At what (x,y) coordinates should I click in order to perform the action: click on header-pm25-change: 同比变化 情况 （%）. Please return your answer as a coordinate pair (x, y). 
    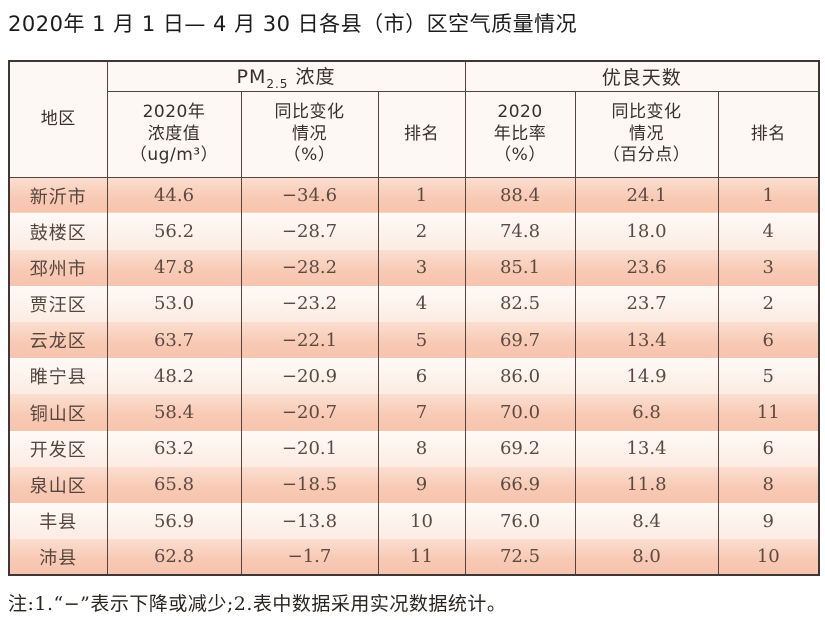
    Looking at the image, I should click on (309, 134).